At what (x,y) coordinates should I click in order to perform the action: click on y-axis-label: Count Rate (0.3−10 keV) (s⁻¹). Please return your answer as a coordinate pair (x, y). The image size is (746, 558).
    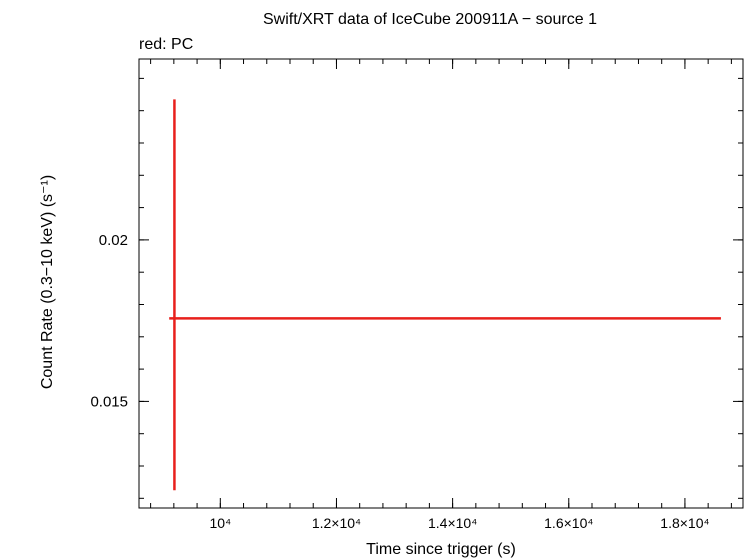
    Looking at the image, I should click on (47, 282).